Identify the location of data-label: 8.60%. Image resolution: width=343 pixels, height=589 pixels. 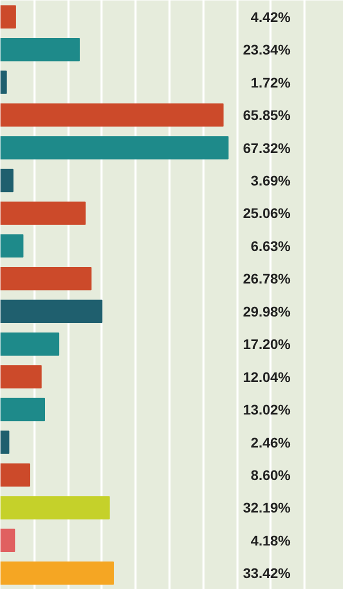
(271, 474).